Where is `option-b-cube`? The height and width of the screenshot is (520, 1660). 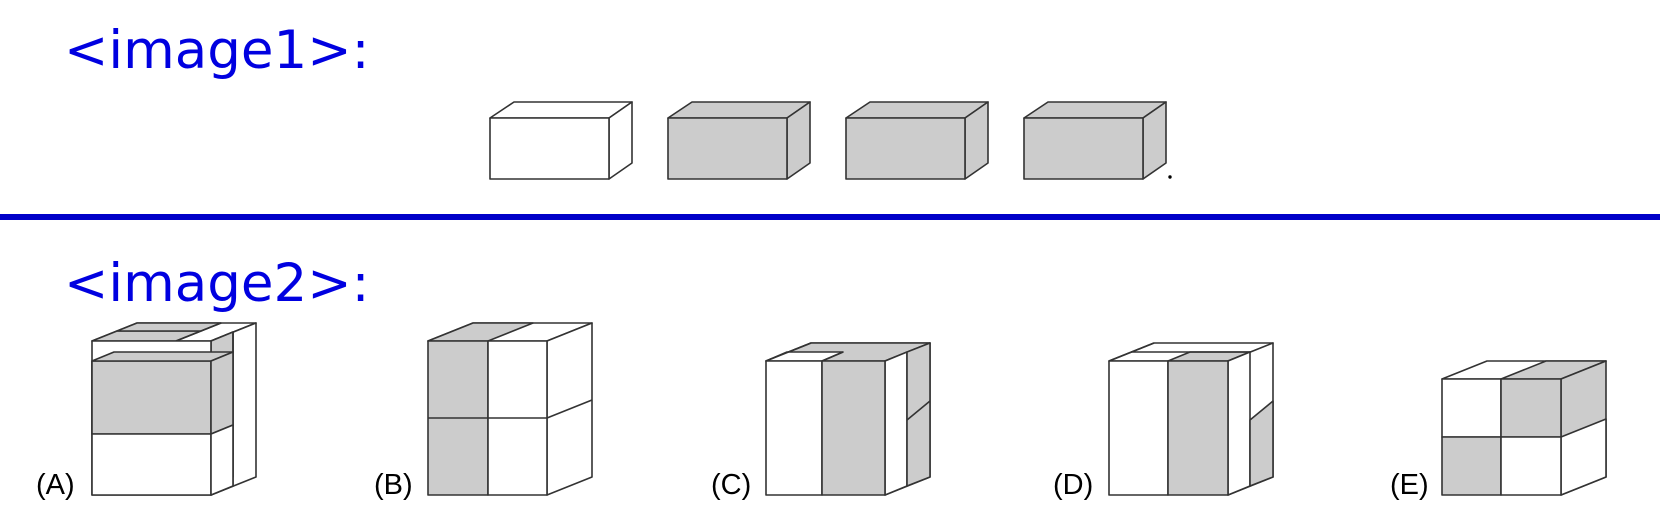
option-b-cube is located at coordinates (510, 409).